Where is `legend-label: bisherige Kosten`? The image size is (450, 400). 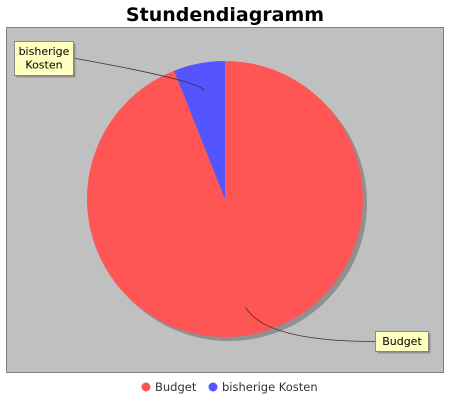 legend-label: bisherige Kosten is located at coordinates (270, 387).